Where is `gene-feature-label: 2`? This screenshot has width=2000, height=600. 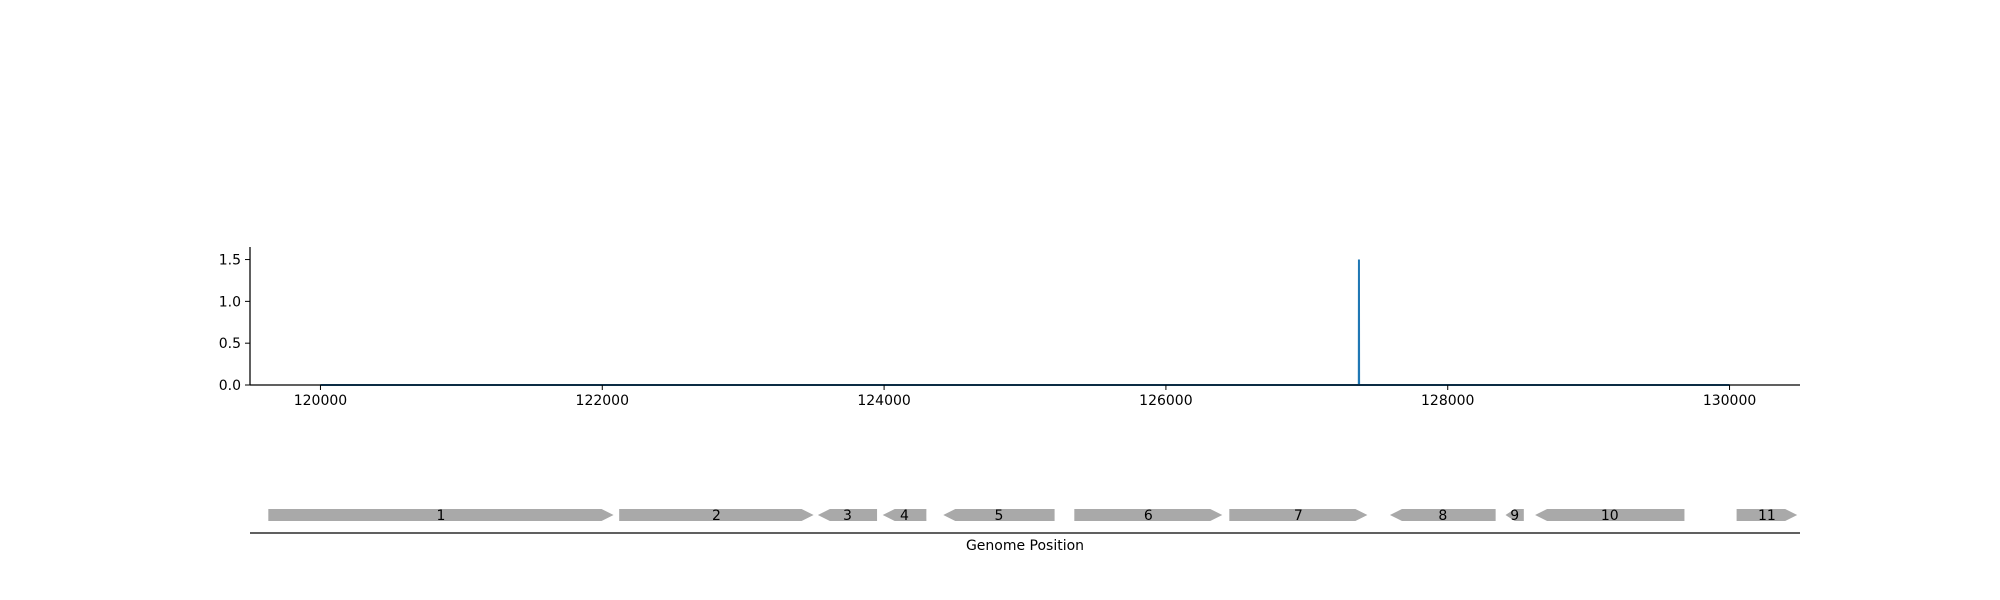
gene-feature-label: 2 is located at coordinates (716, 516).